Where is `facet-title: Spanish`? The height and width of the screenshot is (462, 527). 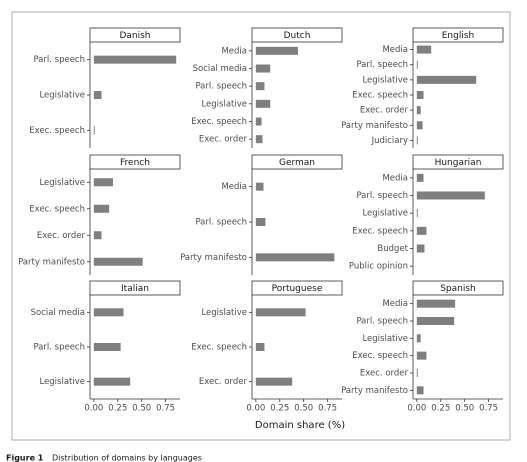 facet-title: Spanish is located at coordinates (458, 289).